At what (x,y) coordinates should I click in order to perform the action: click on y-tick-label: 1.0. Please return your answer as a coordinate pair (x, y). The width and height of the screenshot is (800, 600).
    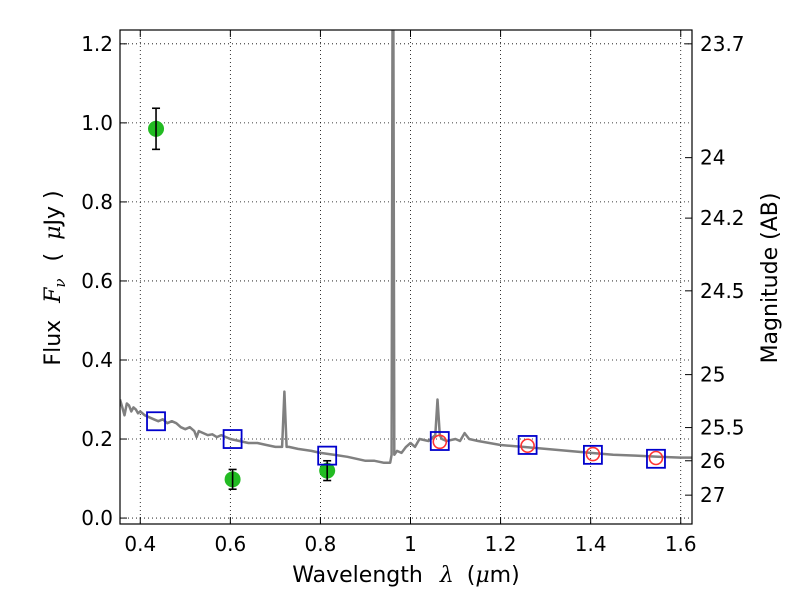
    Looking at the image, I should click on (97, 123).